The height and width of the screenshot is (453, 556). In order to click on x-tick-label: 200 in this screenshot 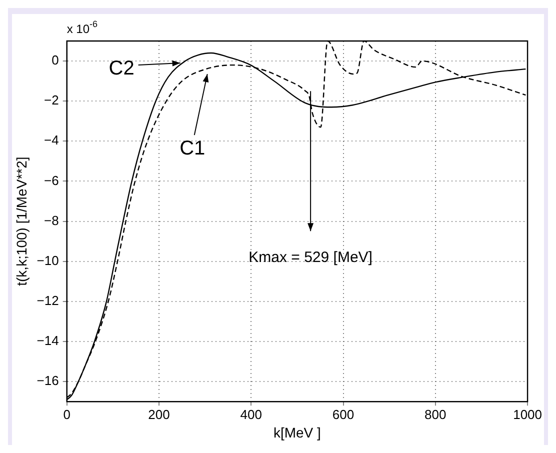, I will do `click(159, 414)`.